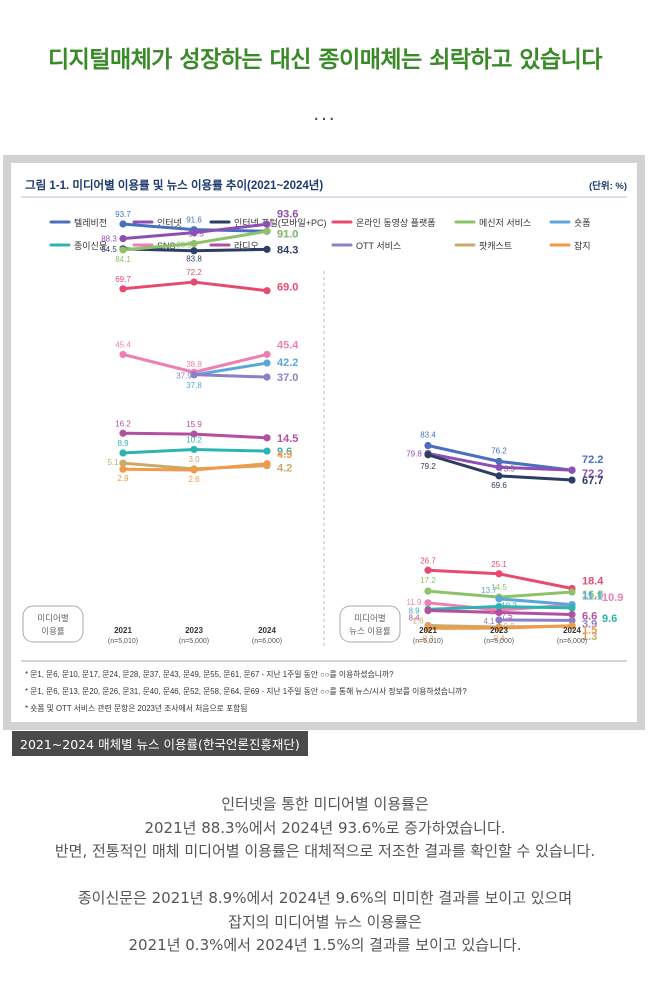  What do you see at coordinates (592, 481) in the screenshot?
I see `data-label-end: 67.7` at bounding box center [592, 481].